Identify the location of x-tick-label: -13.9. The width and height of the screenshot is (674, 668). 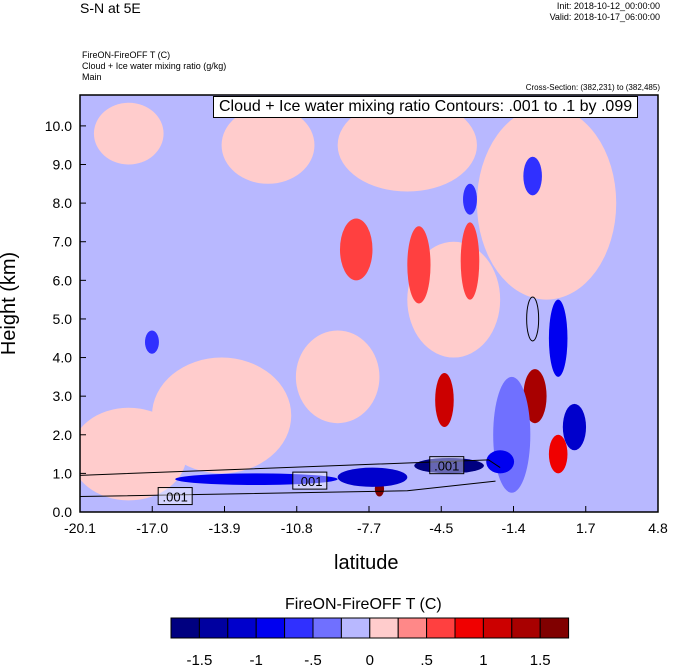
(225, 528).